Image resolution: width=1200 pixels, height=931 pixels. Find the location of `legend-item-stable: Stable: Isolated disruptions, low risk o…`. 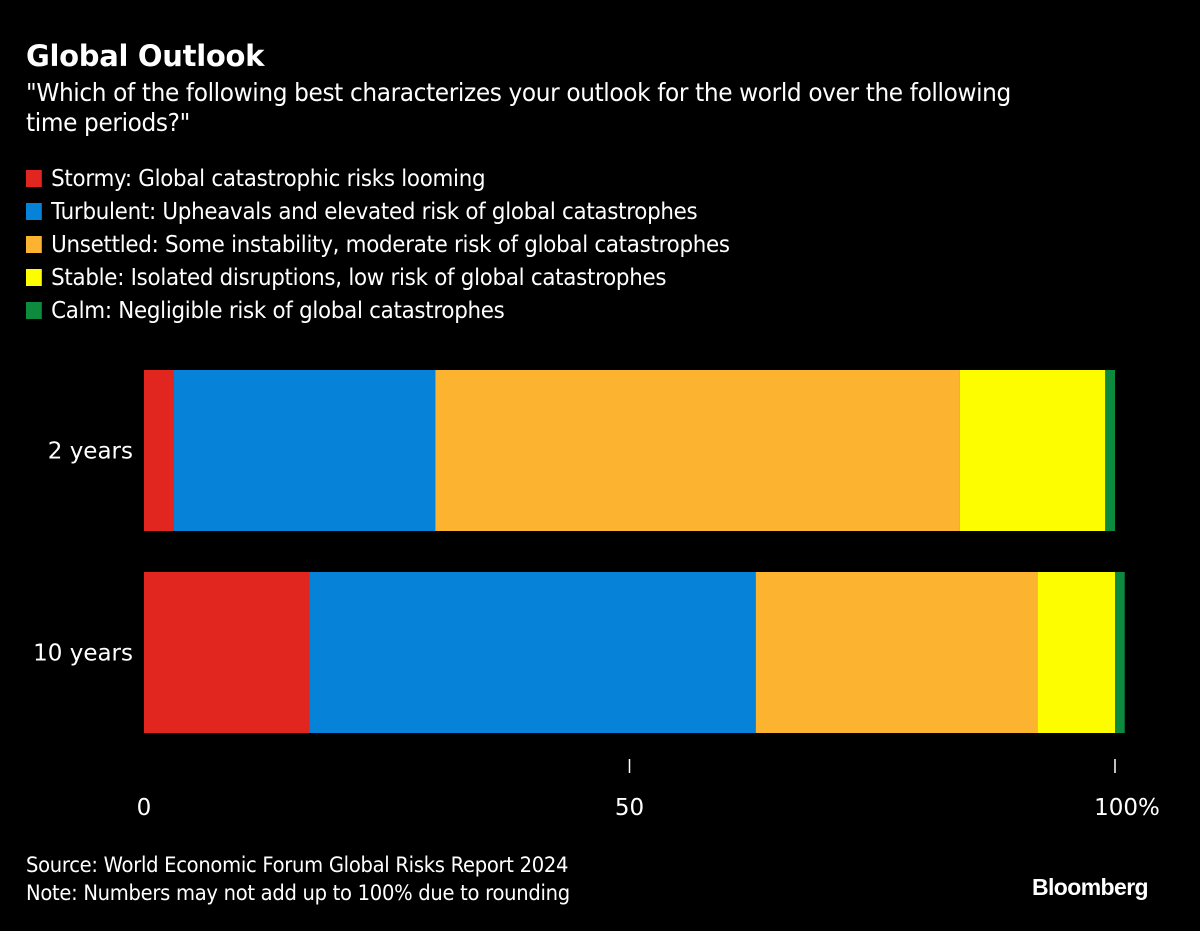

legend-item-stable: Stable: Isolated disruptions, low risk o… is located at coordinates (378, 277).